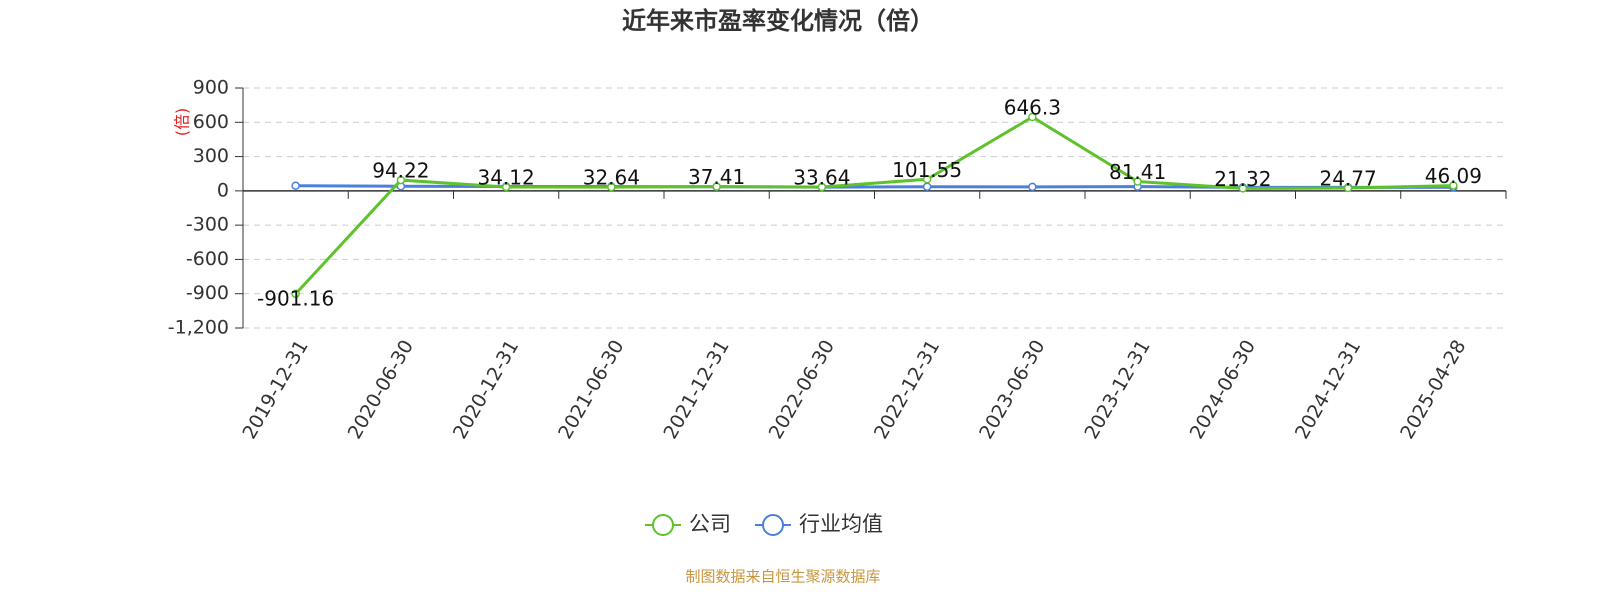 The height and width of the screenshot is (600, 1600). I want to click on x-tick-label: 2022-06-30, so click(802, 389).